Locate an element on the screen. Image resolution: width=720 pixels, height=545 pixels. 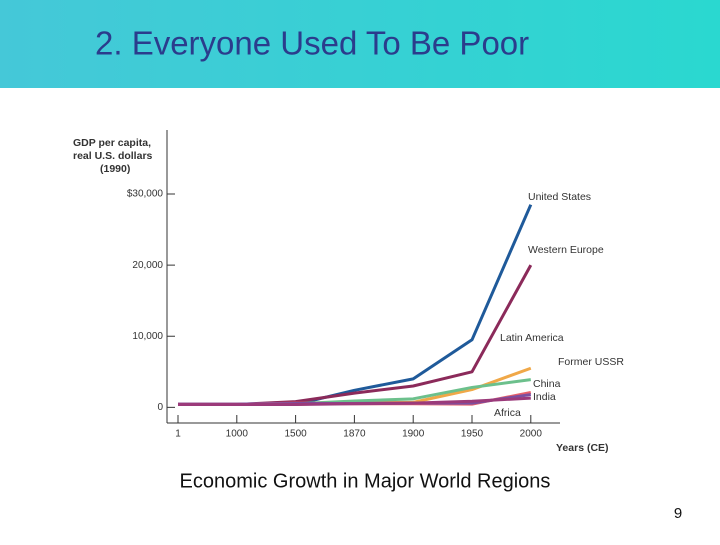
y-tick-label: $30,000 is located at coordinates (145, 194).